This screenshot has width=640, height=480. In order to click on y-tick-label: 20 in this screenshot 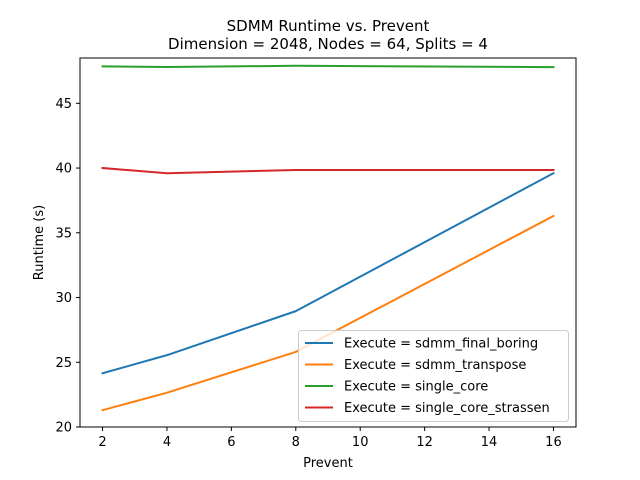, I will do `click(63, 428)`.